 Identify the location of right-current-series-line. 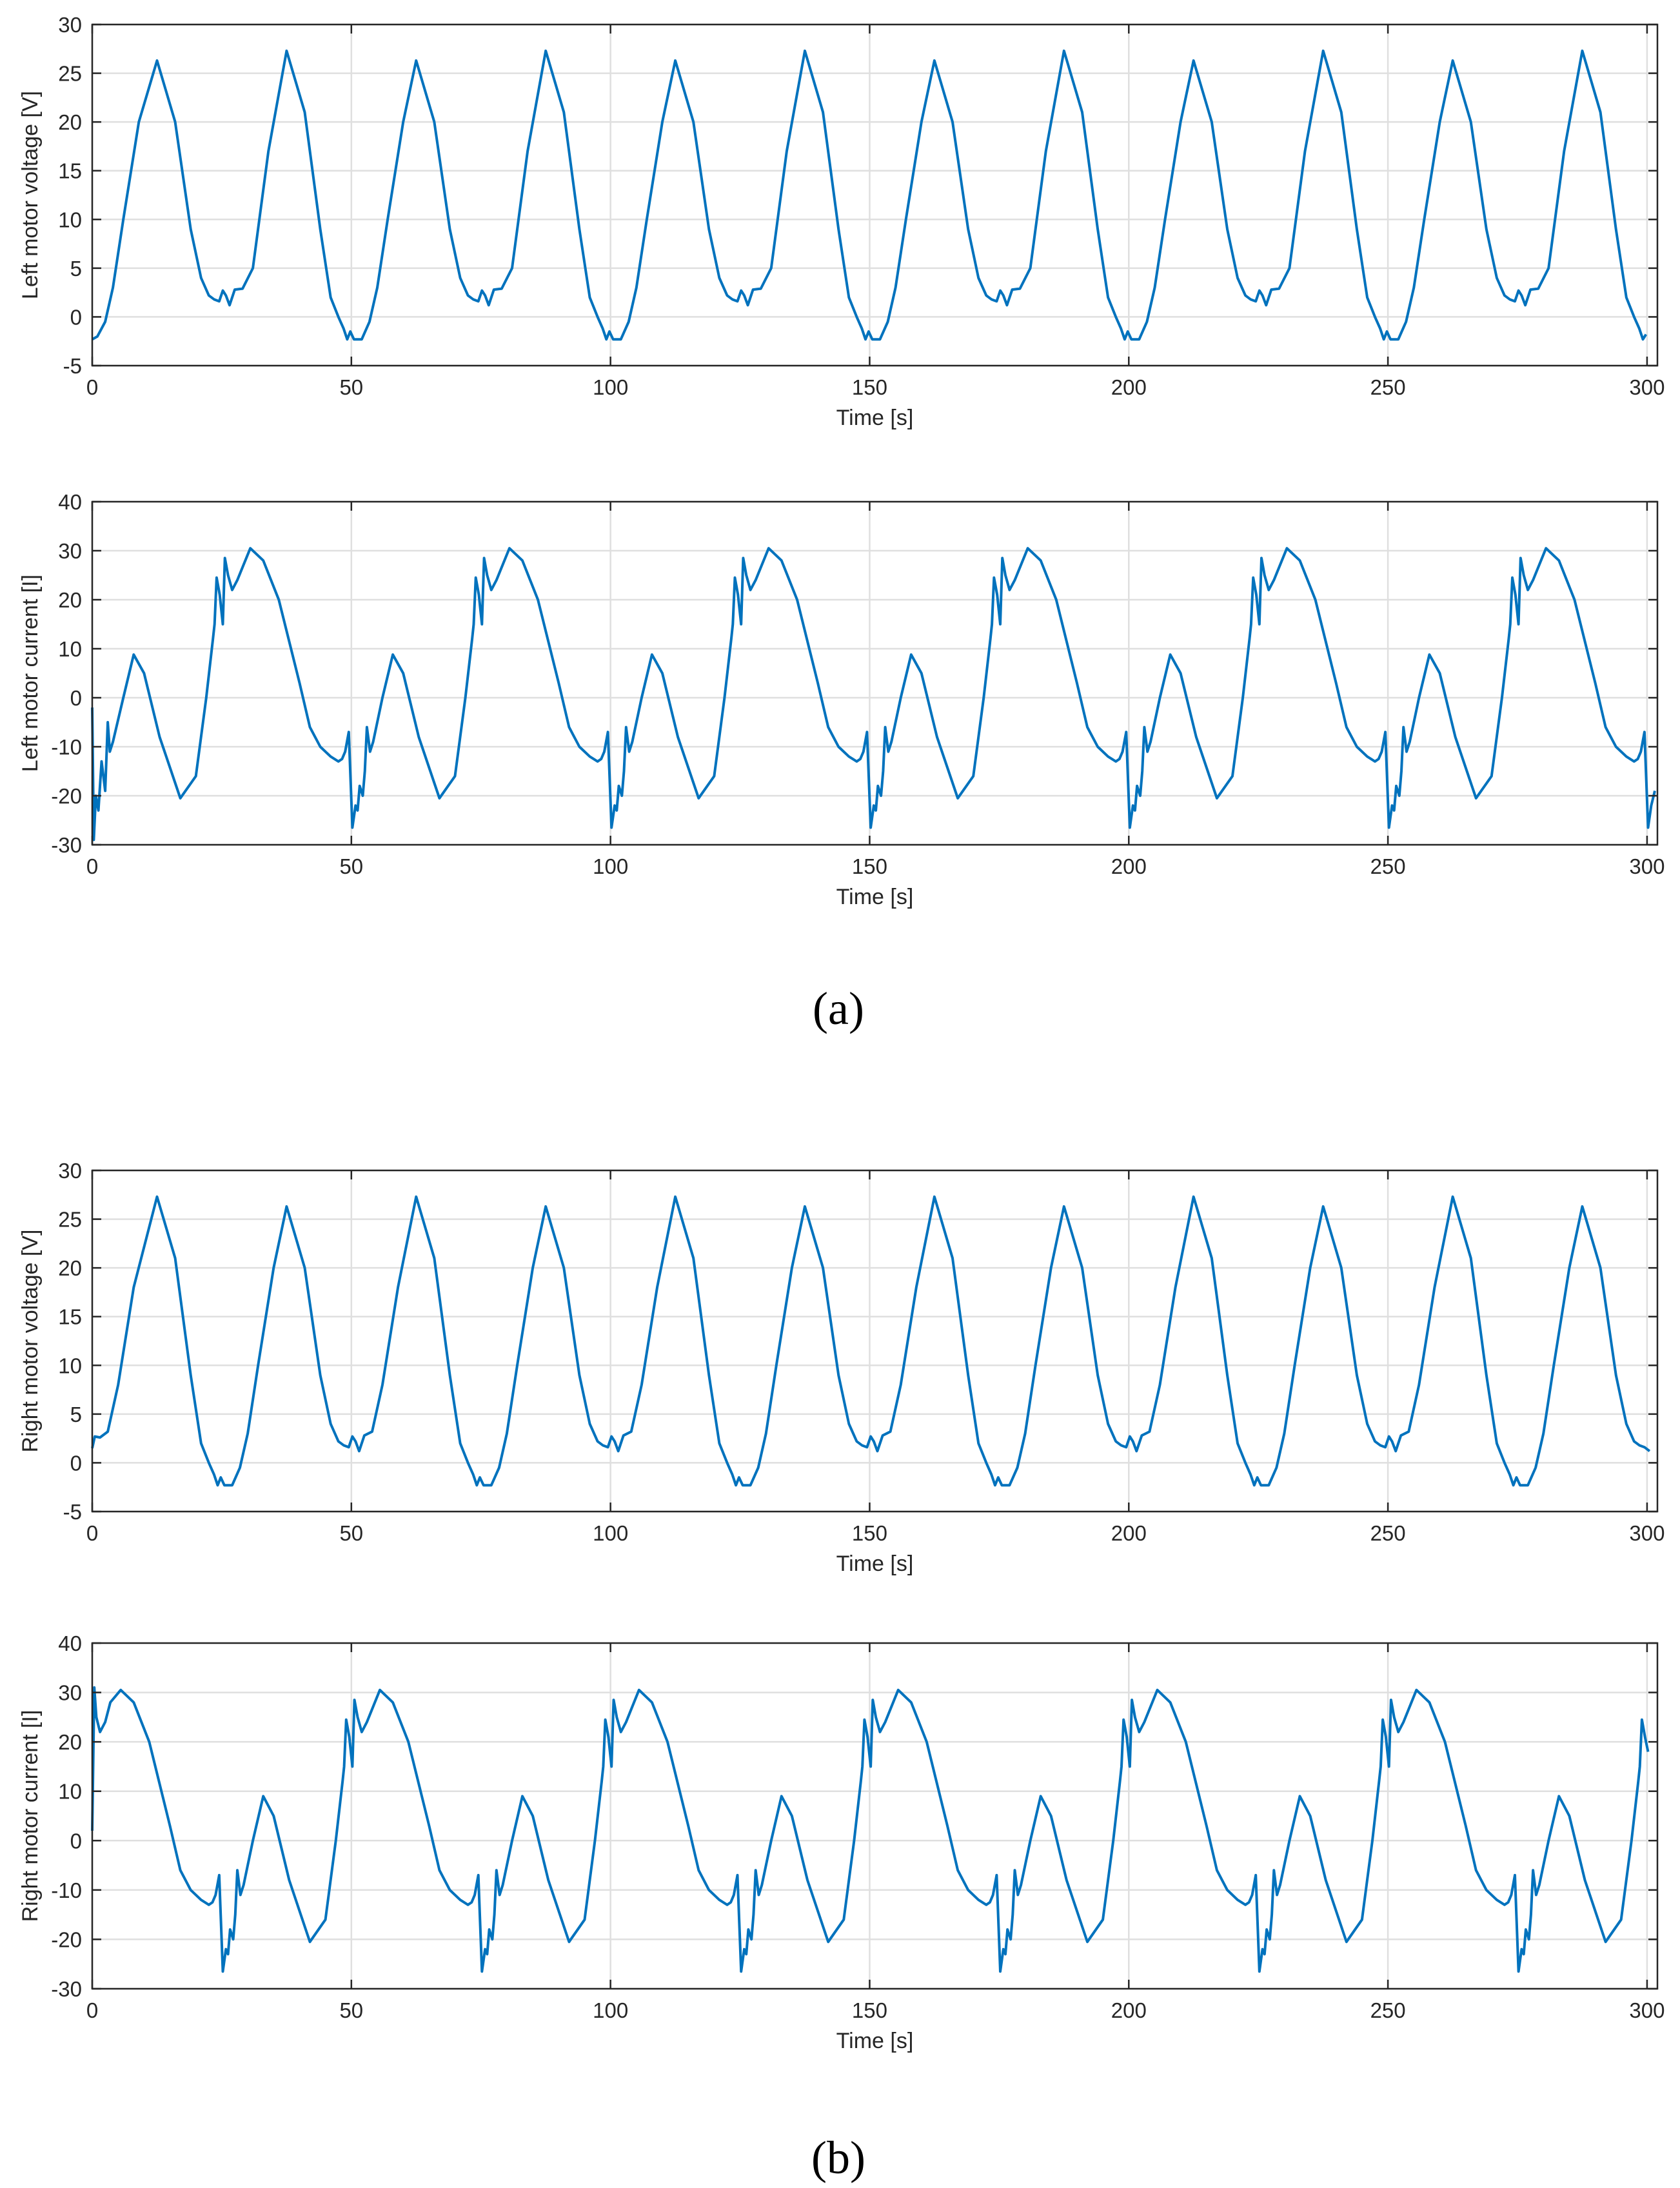
(871, 1830).